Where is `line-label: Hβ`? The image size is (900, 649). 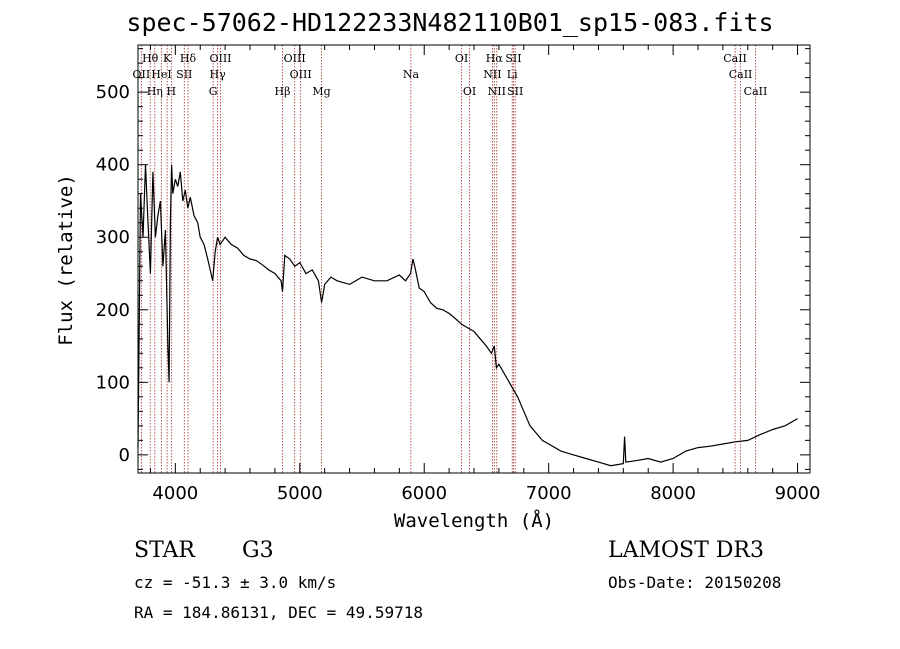
line-label: Hβ is located at coordinates (283, 91).